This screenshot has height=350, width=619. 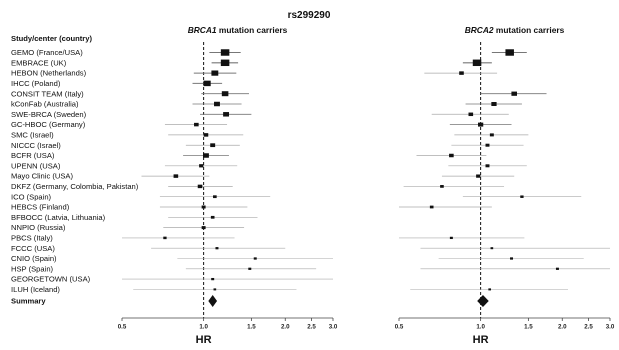 What do you see at coordinates (33, 155) in the screenshot?
I see `study-label: BCFR (USA)` at bounding box center [33, 155].